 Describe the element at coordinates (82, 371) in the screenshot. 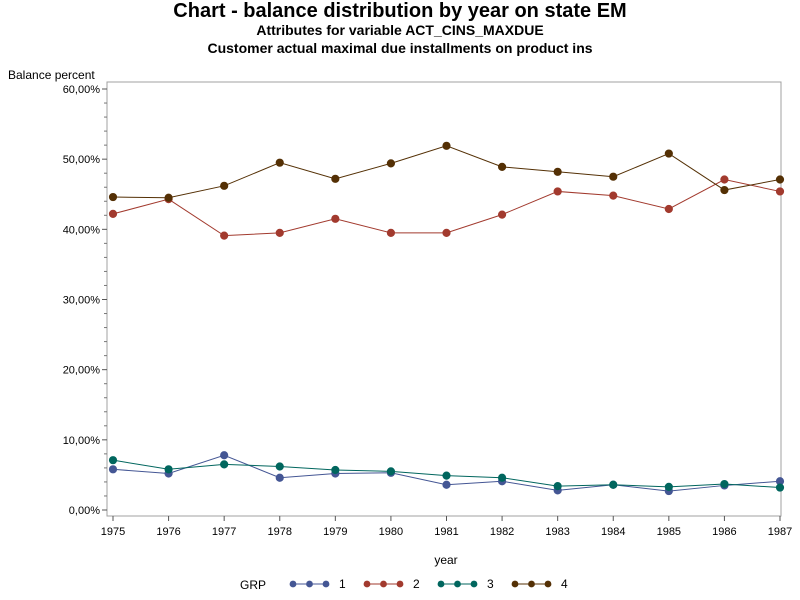

I see `y-tick-label: 20,00%` at that location.